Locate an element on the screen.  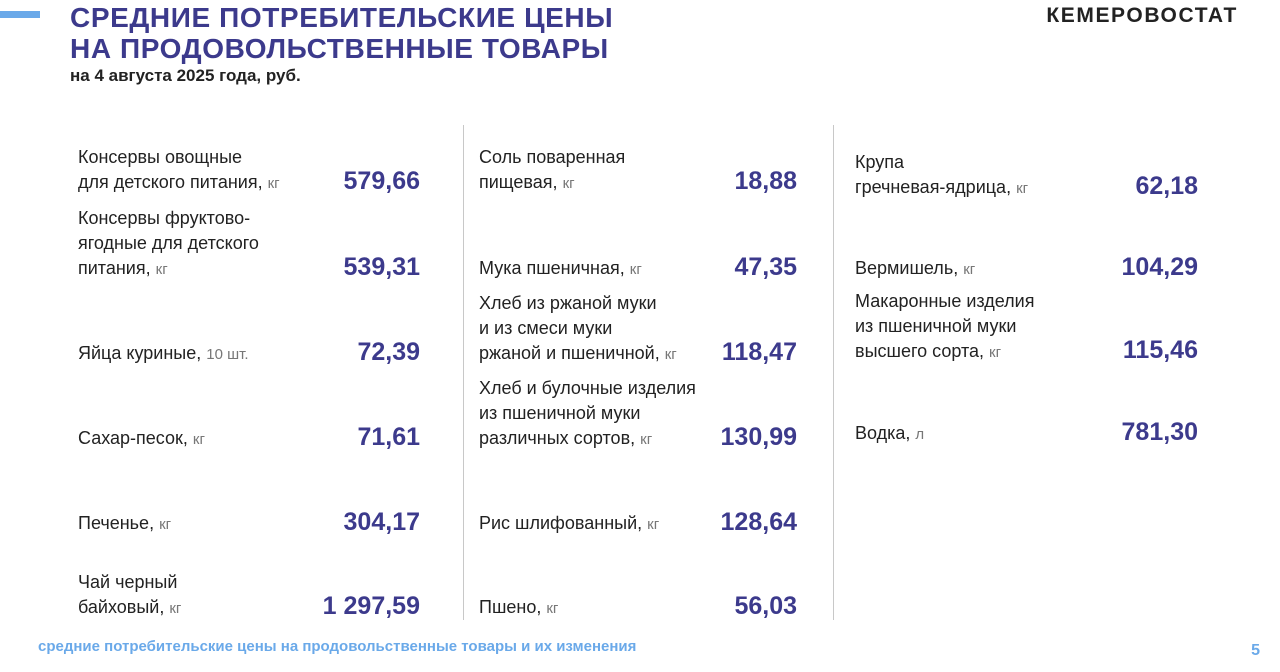
item-label: Сахар-песок, кг is located at coordinates (141, 439).